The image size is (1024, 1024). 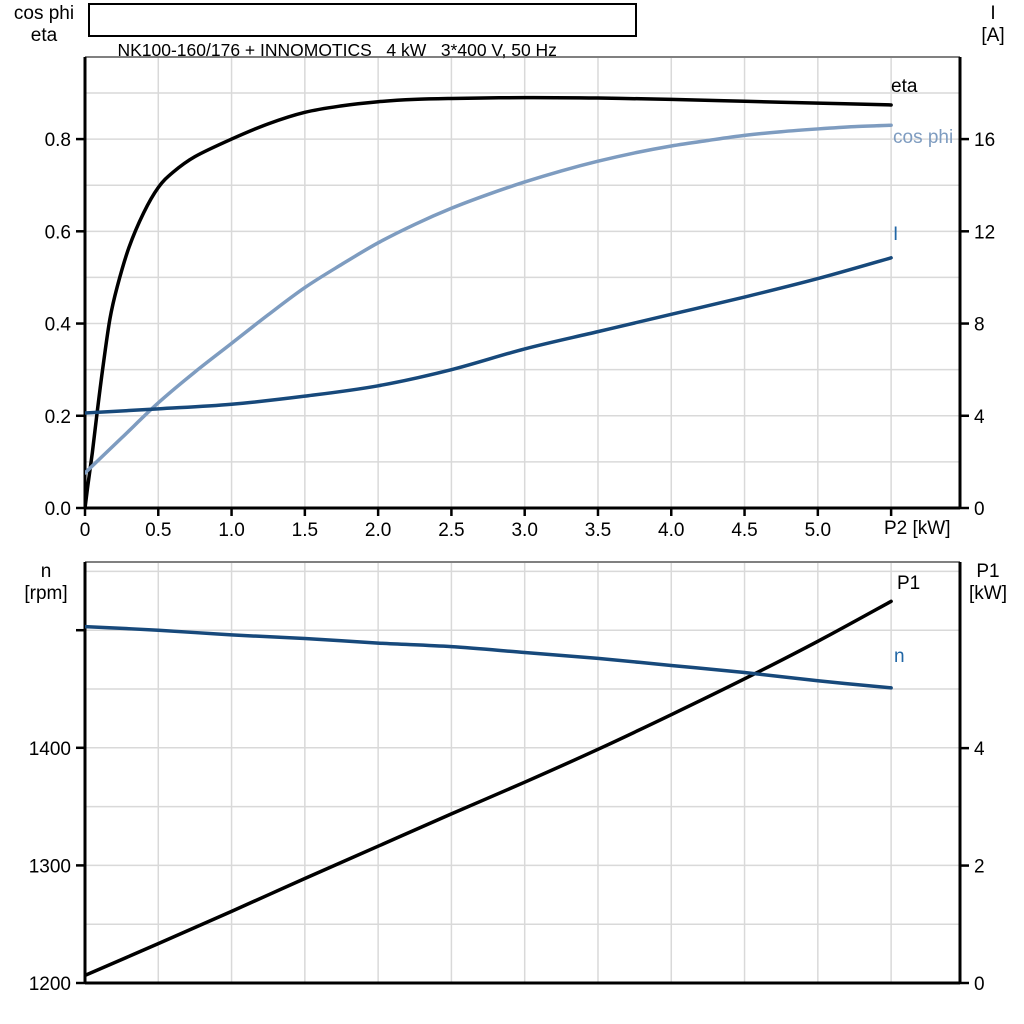 I want to click on x-axis-tick-label: 1.0, so click(x=231, y=530).